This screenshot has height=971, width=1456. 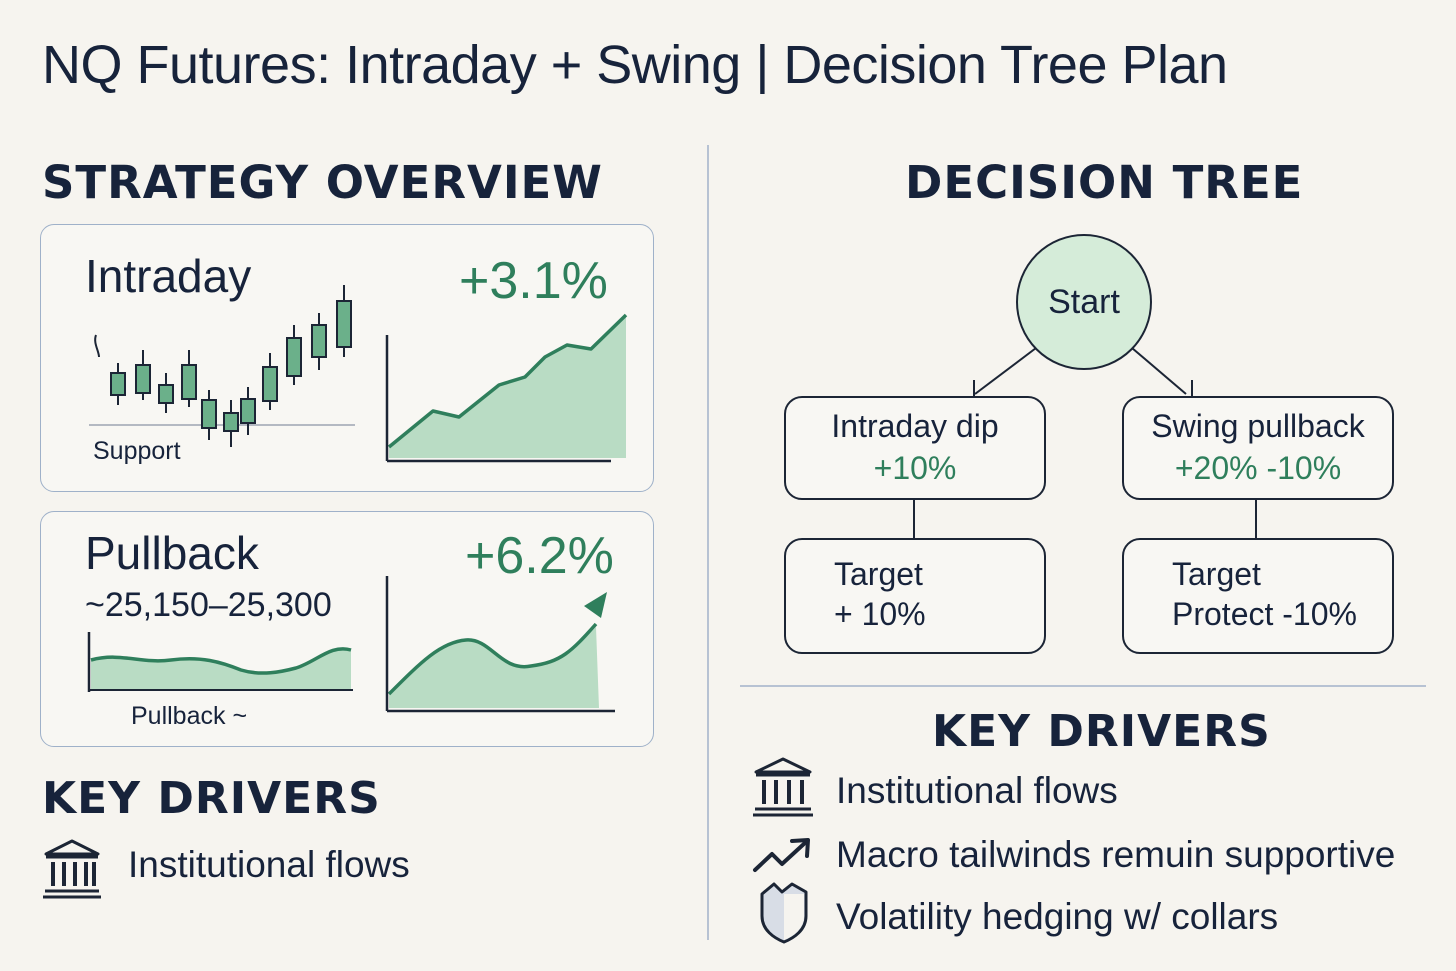 What do you see at coordinates (506, 388) in the screenshot?
I see `intraday-area-chart` at bounding box center [506, 388].